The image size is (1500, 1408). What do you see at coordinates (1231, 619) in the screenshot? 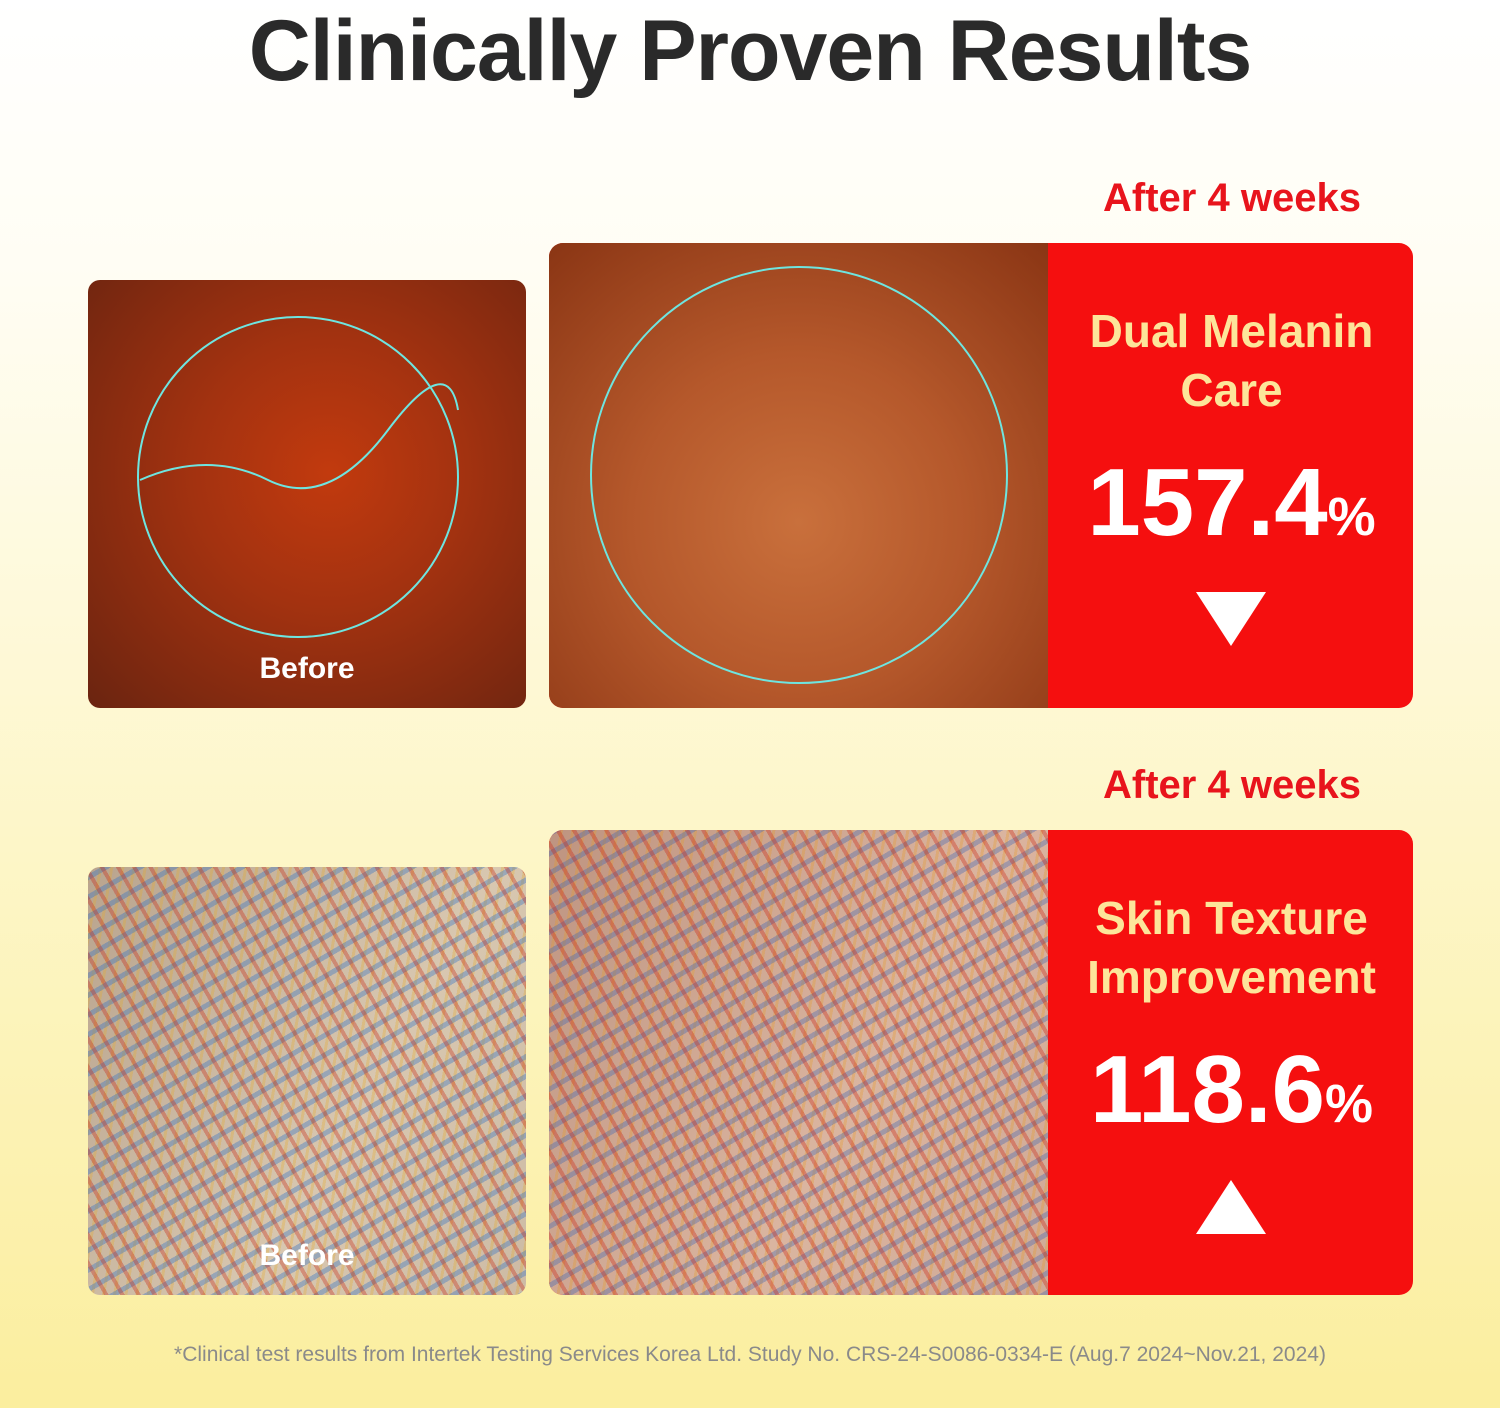
I see `down-arrow` at bounding box center [1231, 619].